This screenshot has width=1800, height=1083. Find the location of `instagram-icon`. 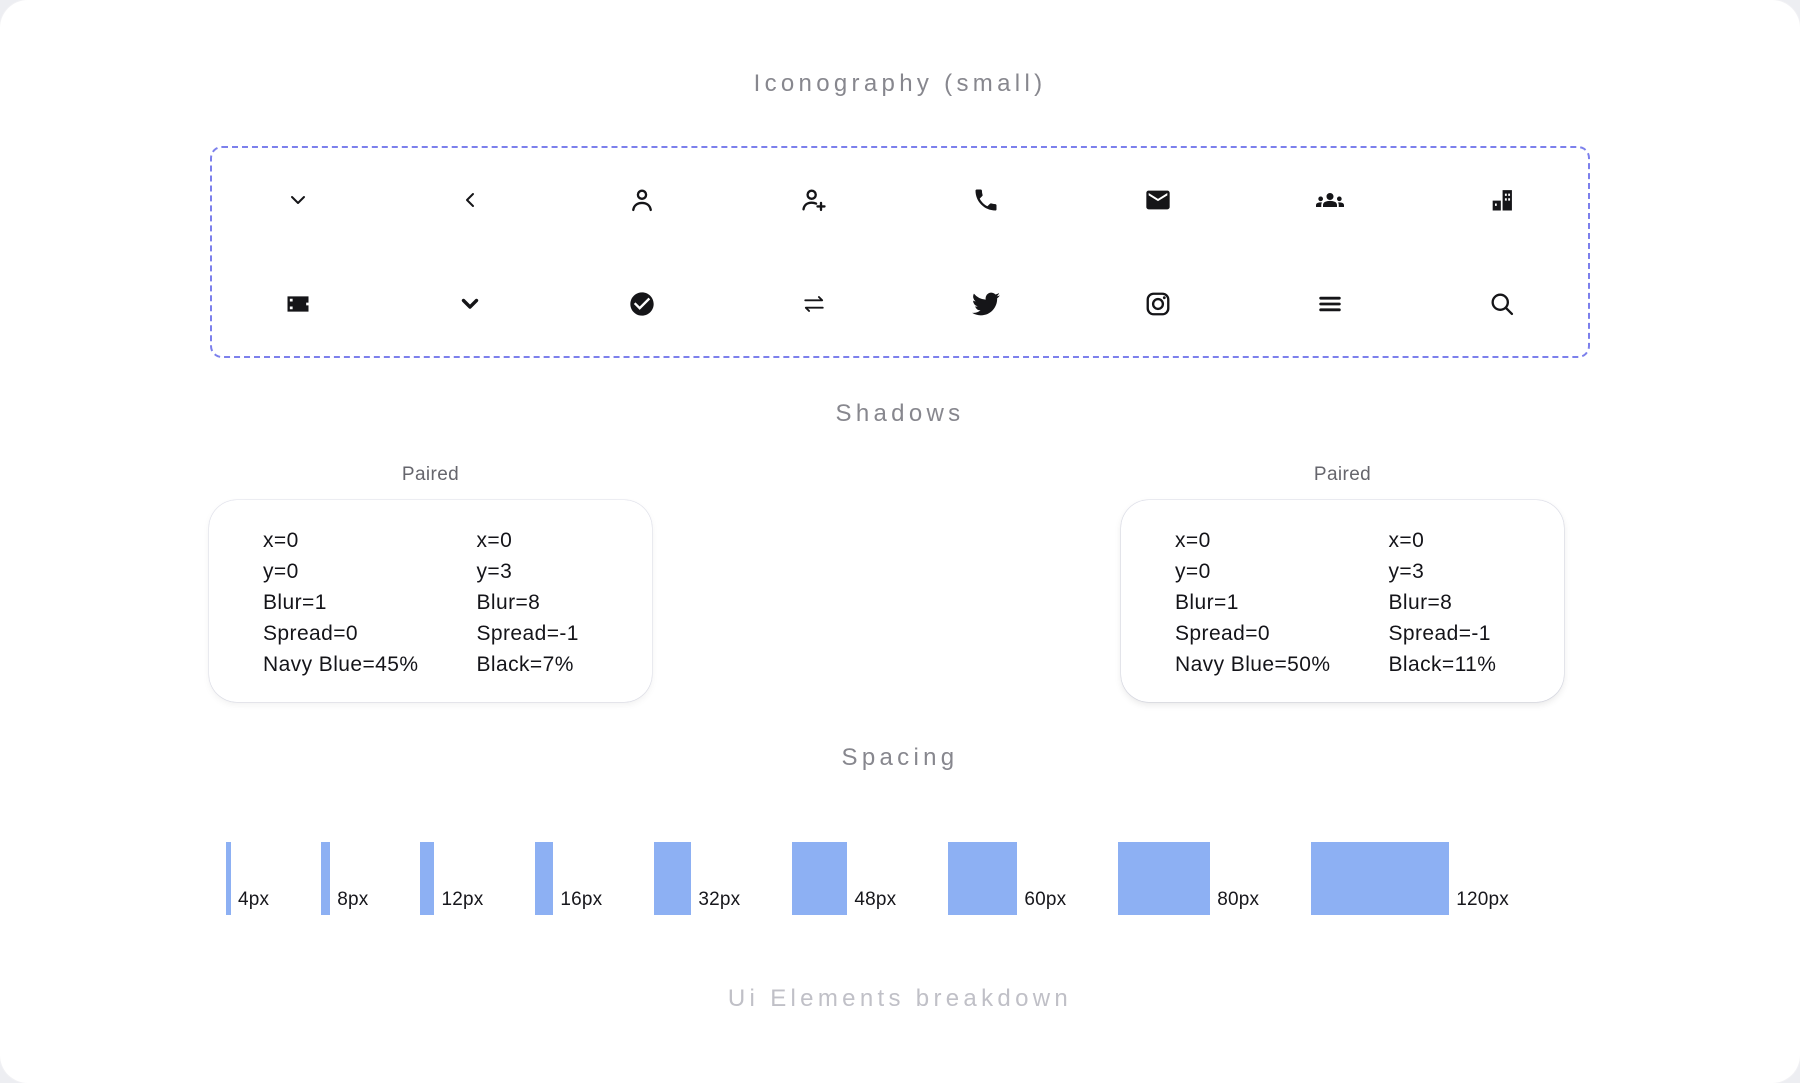

instagram-icon is located at coordinates (1158, 304).